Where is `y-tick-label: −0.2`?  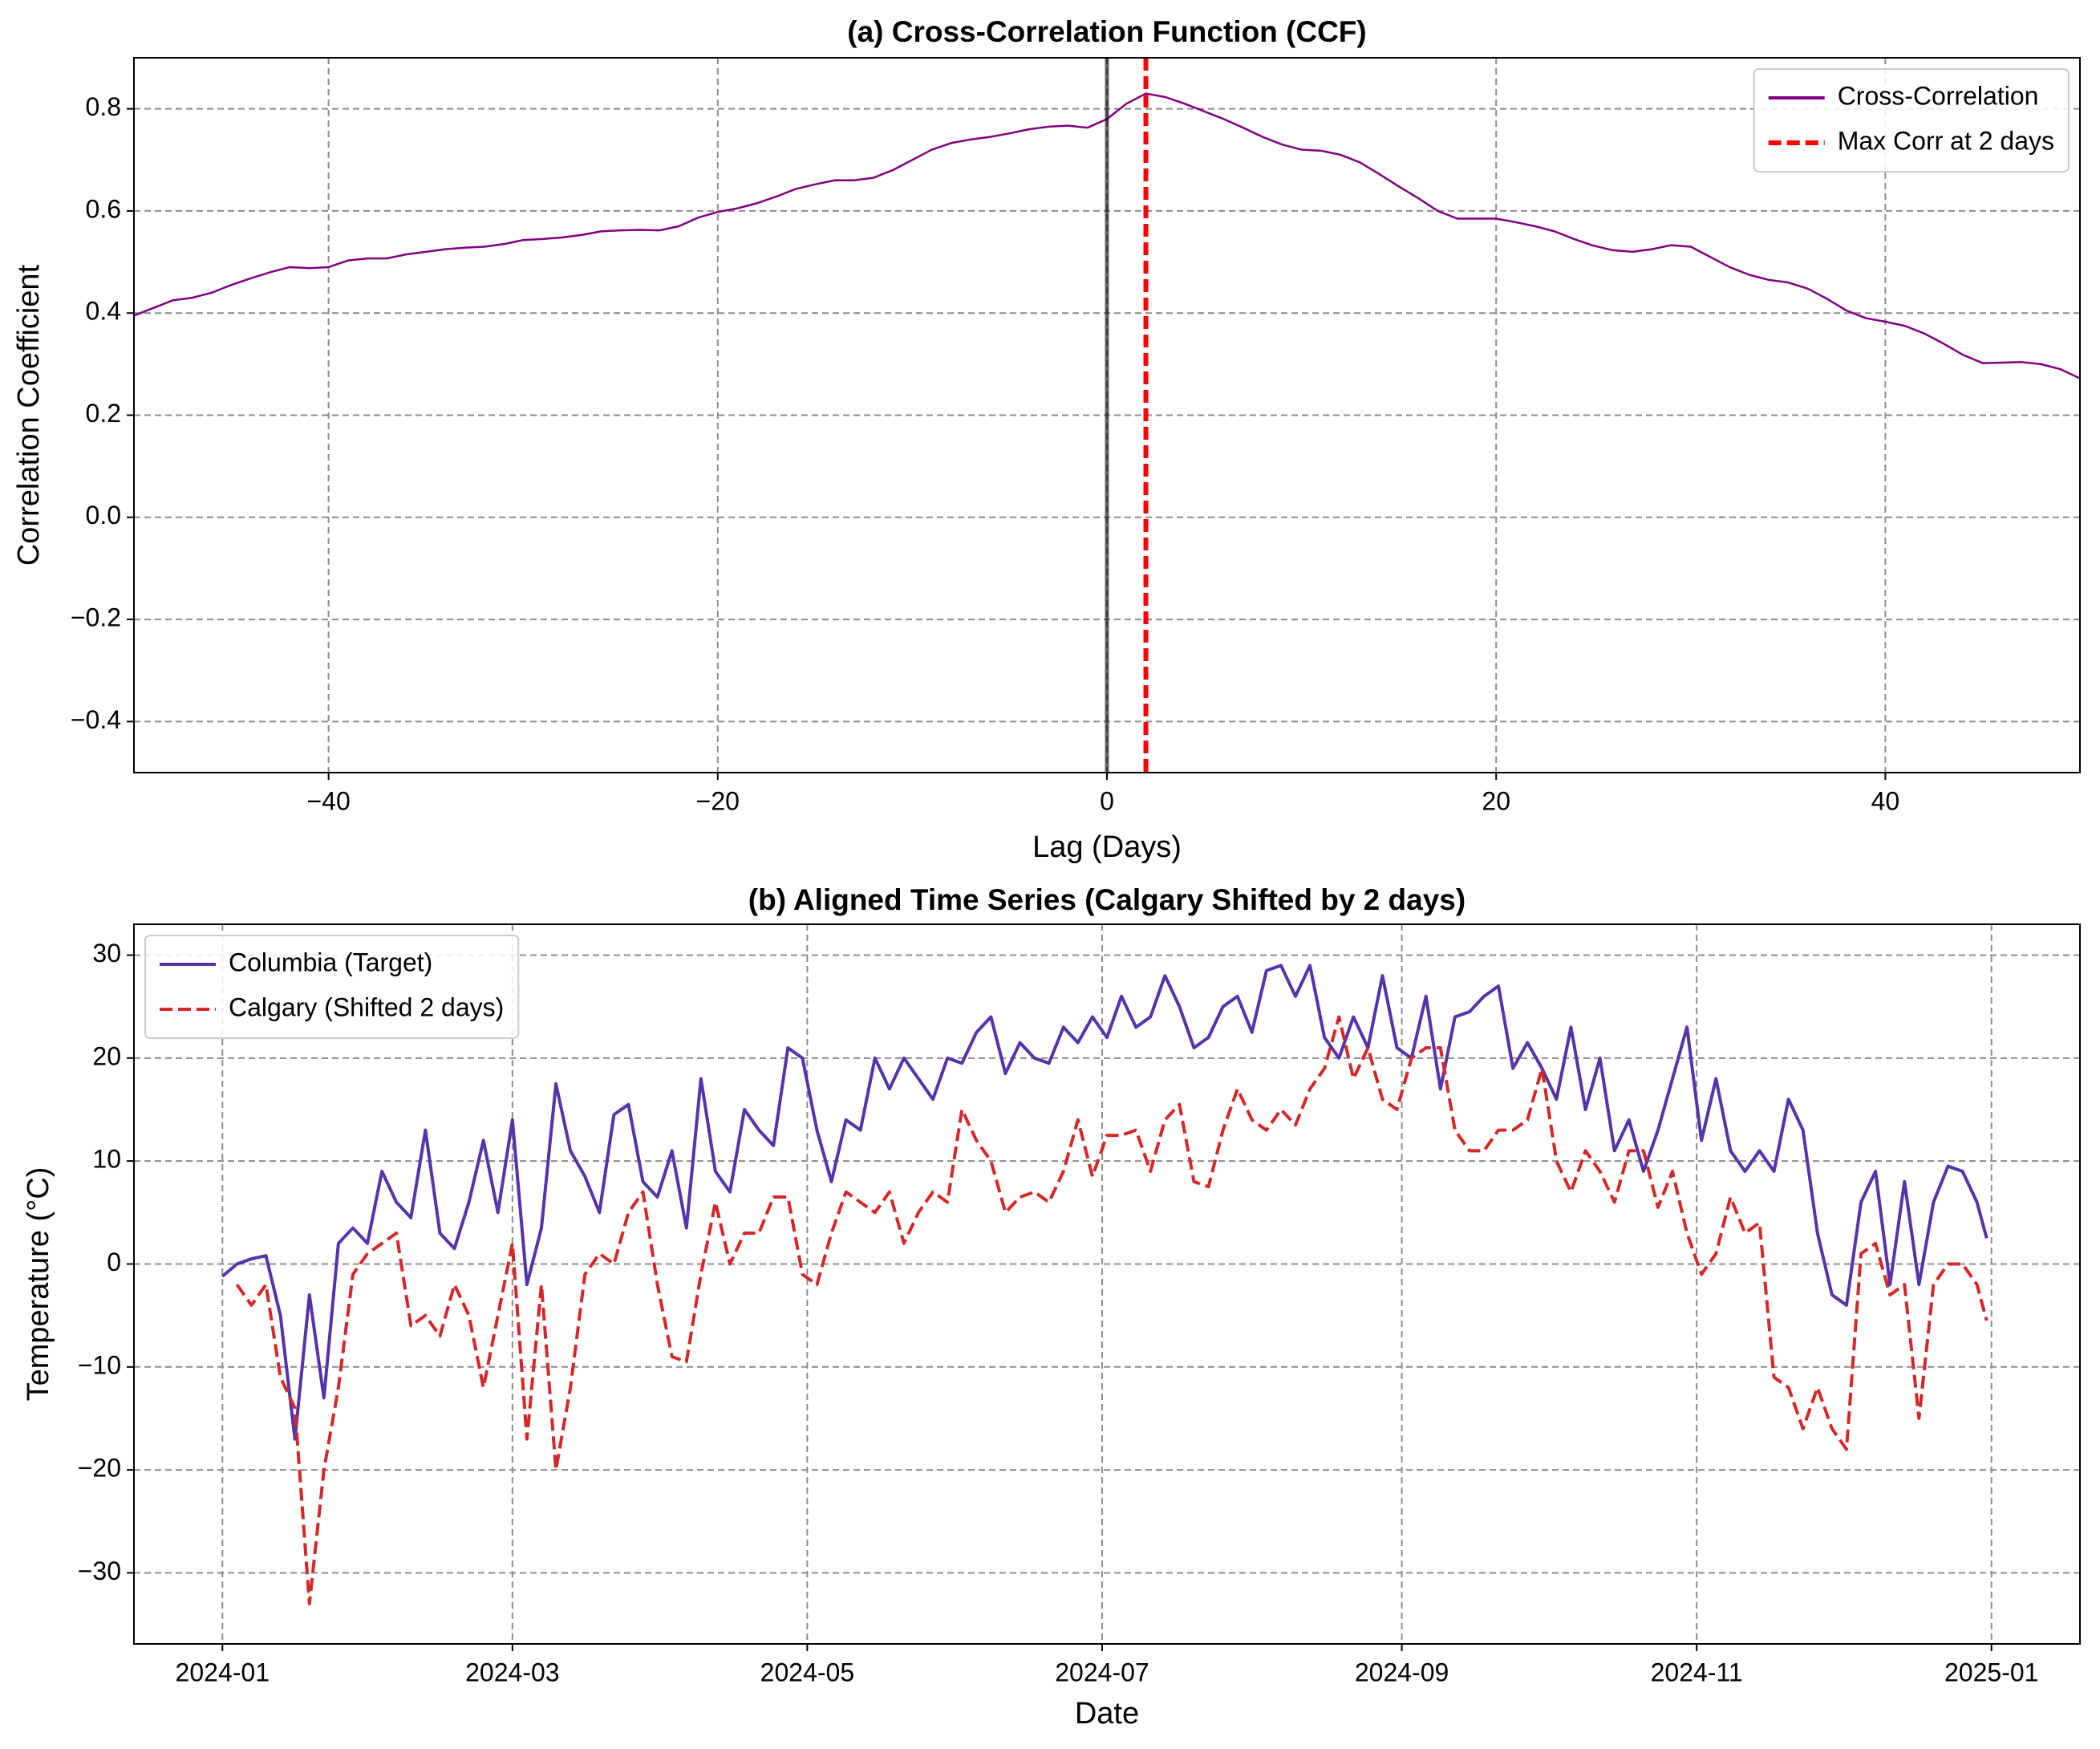 y-tick-label: −0.2 is located at coordinates (96, 617).